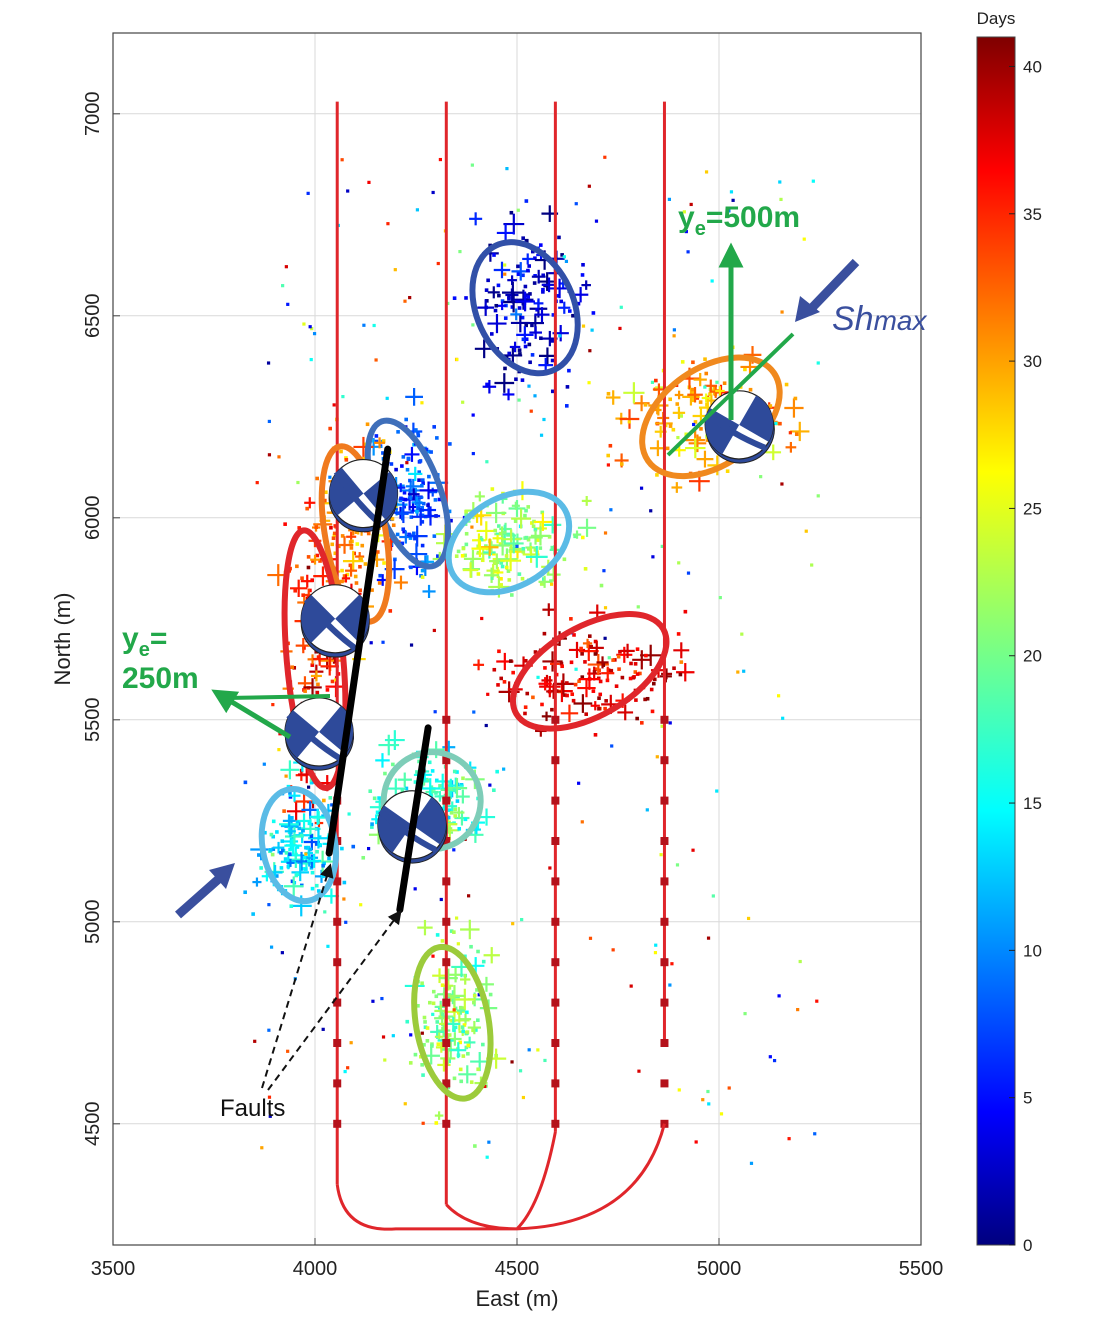  Describe the element at coordinates (1032, 656) in the screenshot. I see `colorbar-tick-label: 20` at that location.